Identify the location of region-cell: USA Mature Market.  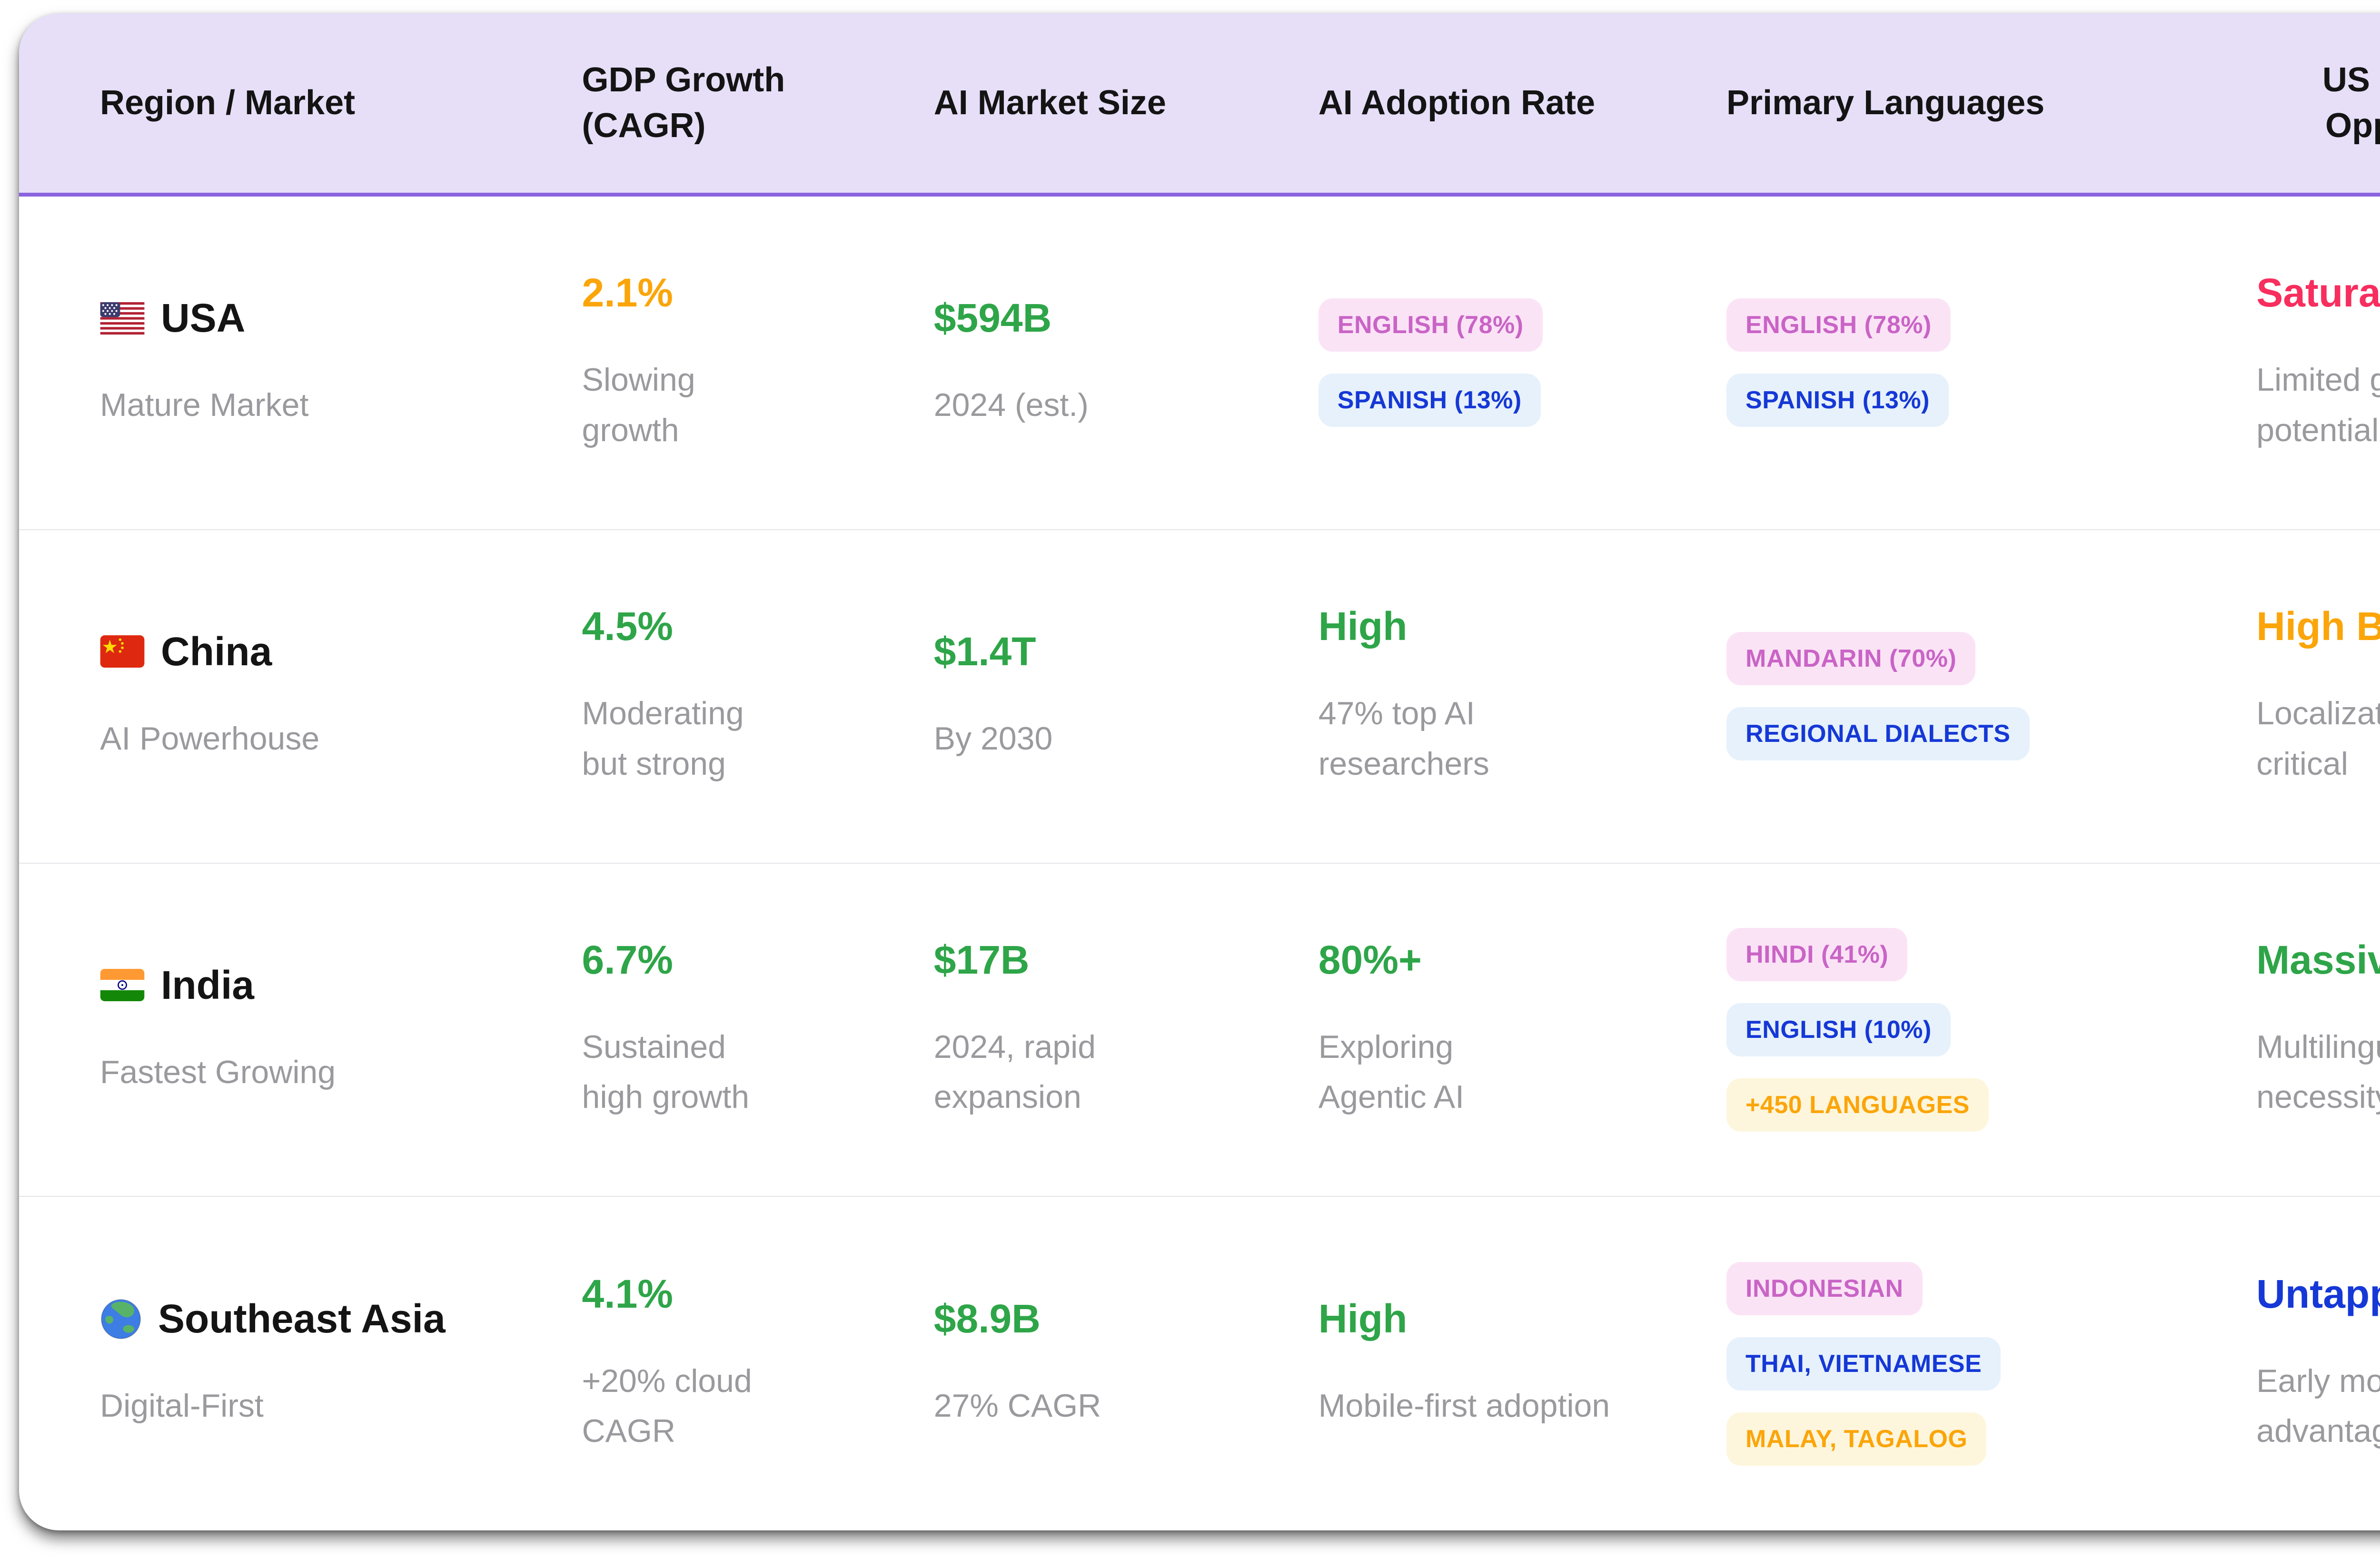
(300, 363).